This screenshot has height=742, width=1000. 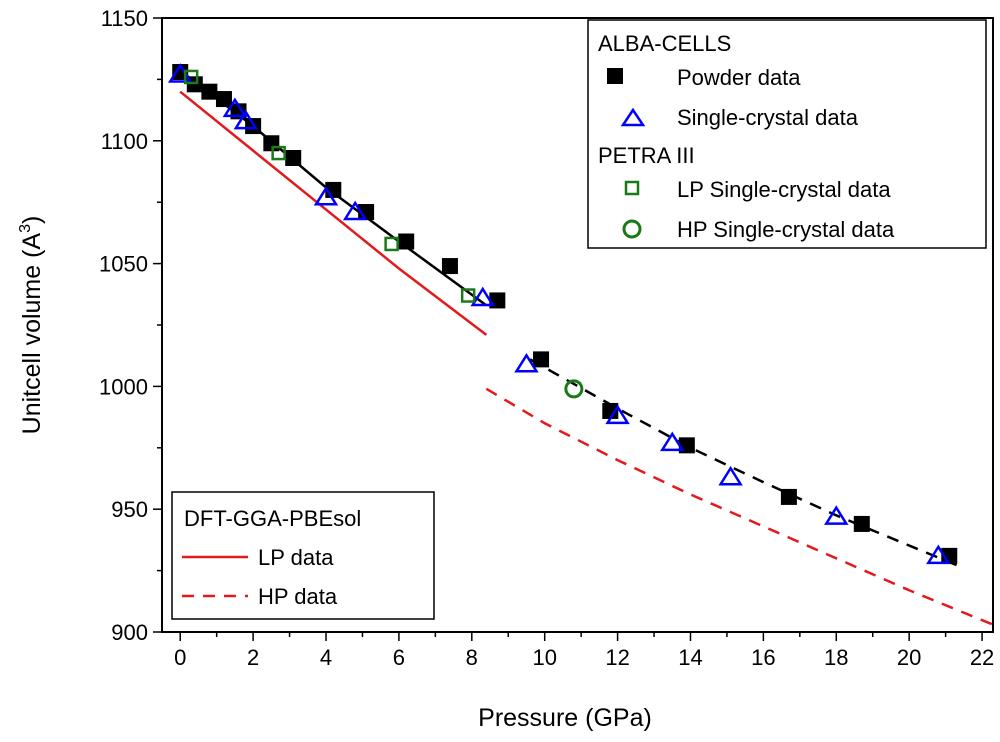 What do you see at coordinates (909, 657) in the screenshot?
I see `x-tick-label: 20` at bounding box center [909, 657].